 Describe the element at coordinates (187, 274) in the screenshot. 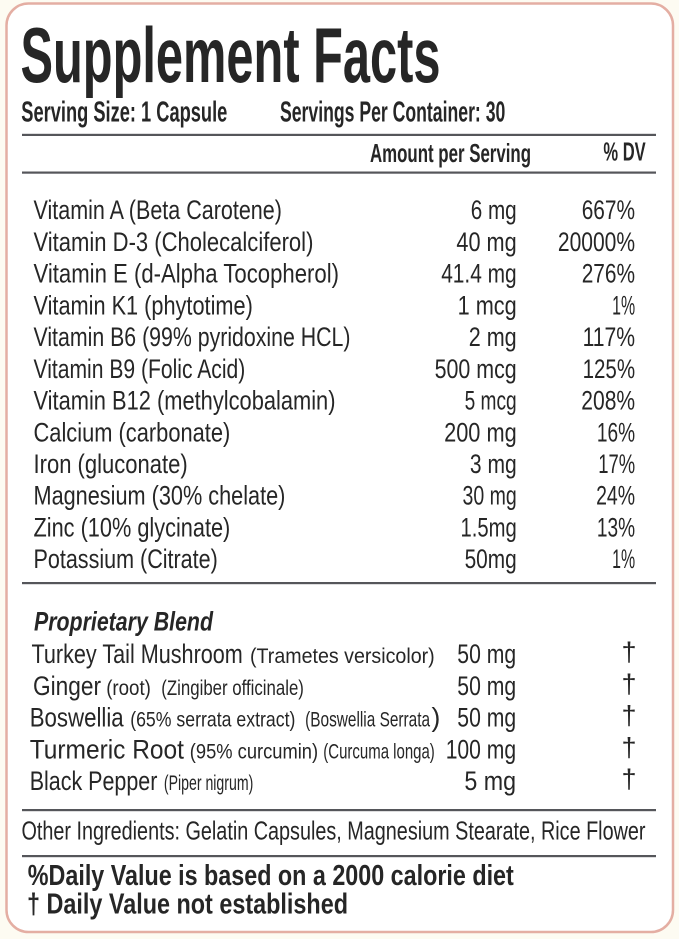

I see `svg-text: Vitamin E (d-Alpha Tocopherol)` at that location.